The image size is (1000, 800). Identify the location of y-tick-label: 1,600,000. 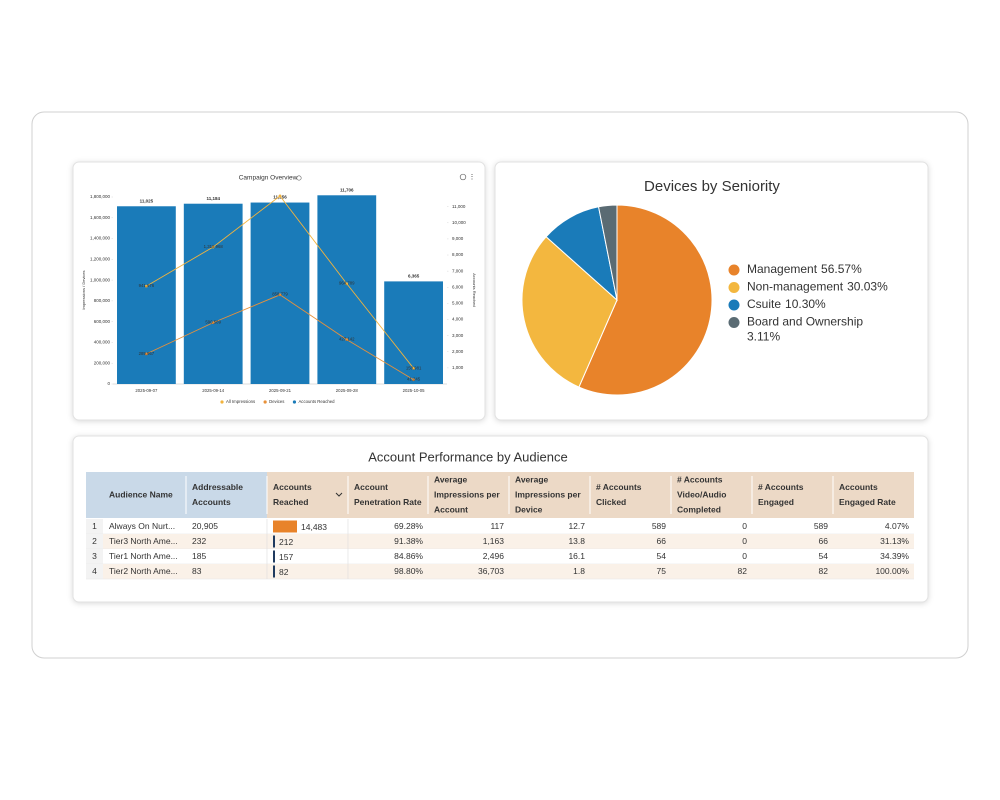
(100, 217).